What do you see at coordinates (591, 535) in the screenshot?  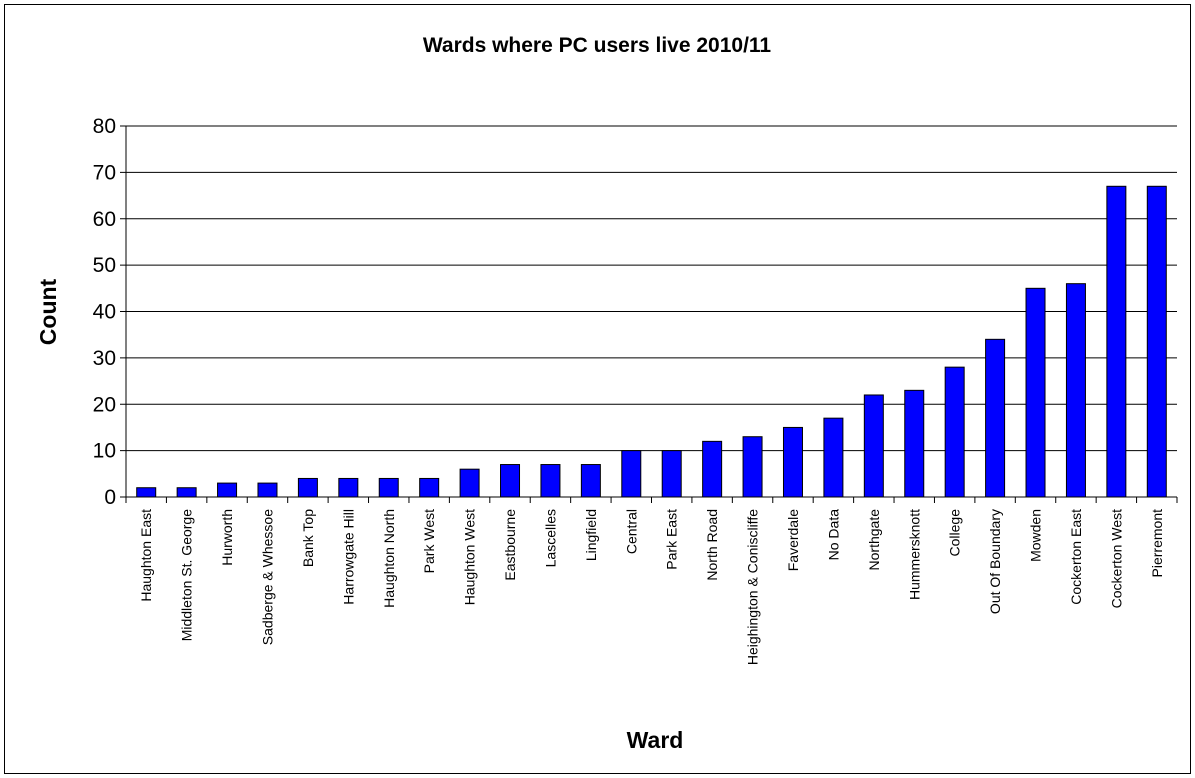 I see `x-tick-label: Lingfield` at bounding box center [591, 535].